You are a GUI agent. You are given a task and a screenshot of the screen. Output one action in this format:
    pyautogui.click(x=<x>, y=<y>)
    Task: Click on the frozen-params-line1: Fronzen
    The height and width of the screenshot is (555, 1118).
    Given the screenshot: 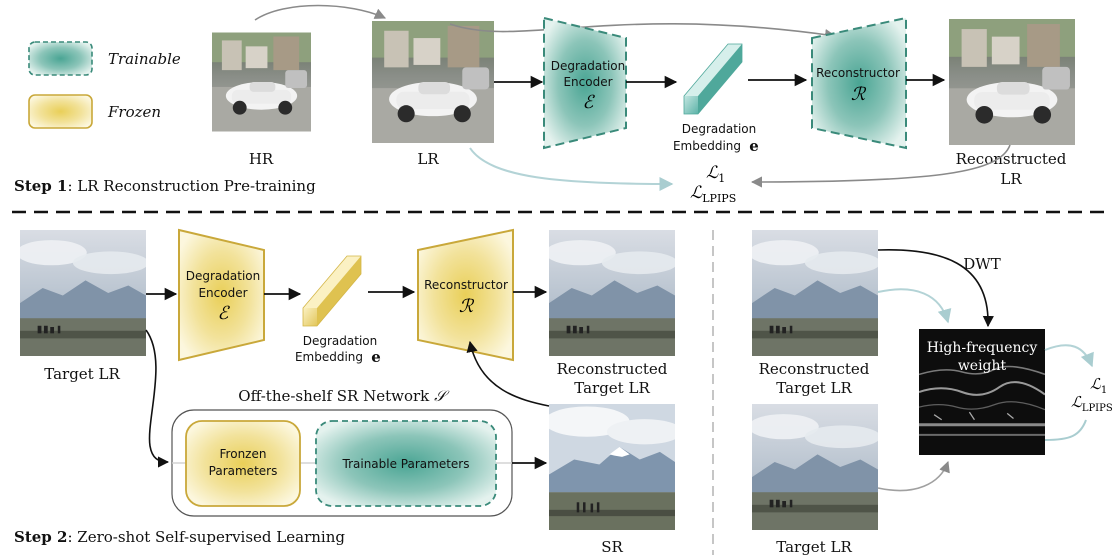 What is the action you would take?
    pyautogui.click(x=243, y=454)
    